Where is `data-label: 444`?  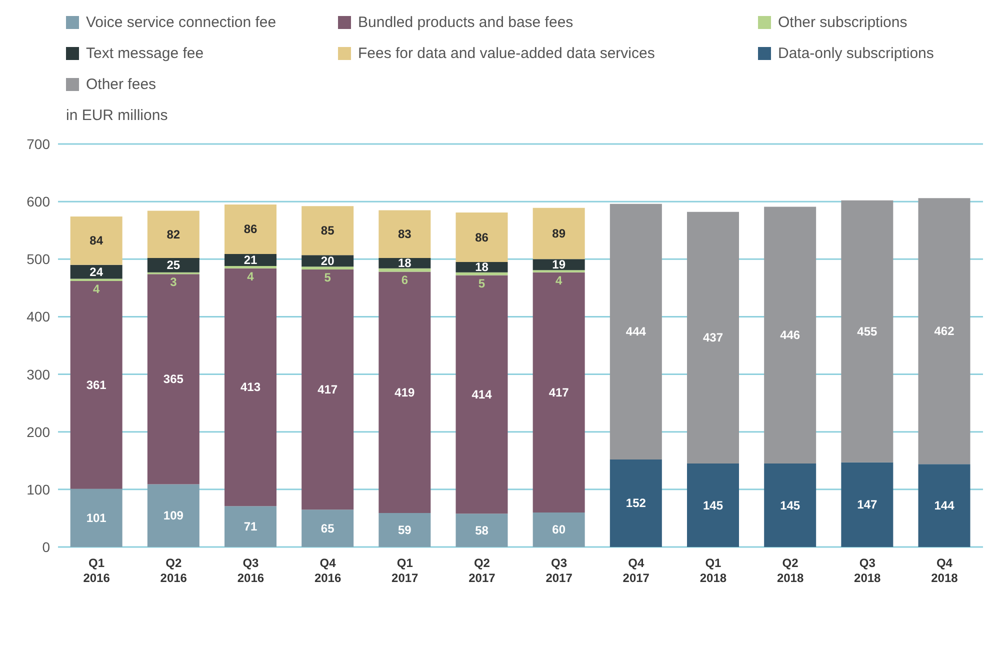
data-label: 444 is located at coordinates (636, 331).